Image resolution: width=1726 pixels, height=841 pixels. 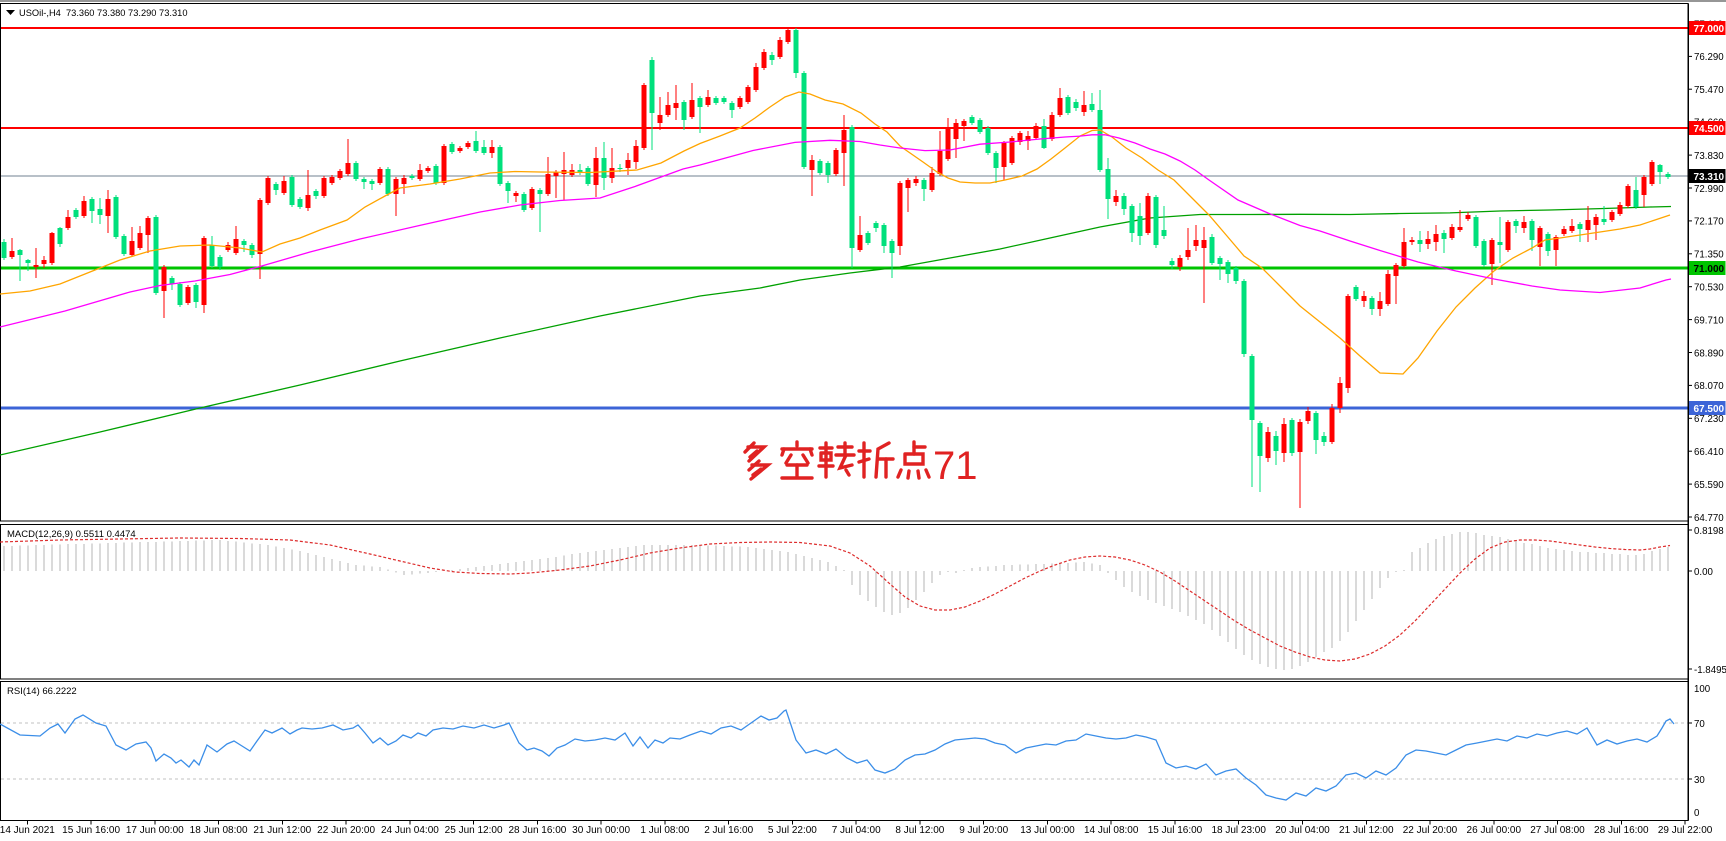 What do you see at coordinates (1557, 830) in the screenshot?
I see `svg-text: 27 Jul 08:00` at bounding box center [1557, 830].